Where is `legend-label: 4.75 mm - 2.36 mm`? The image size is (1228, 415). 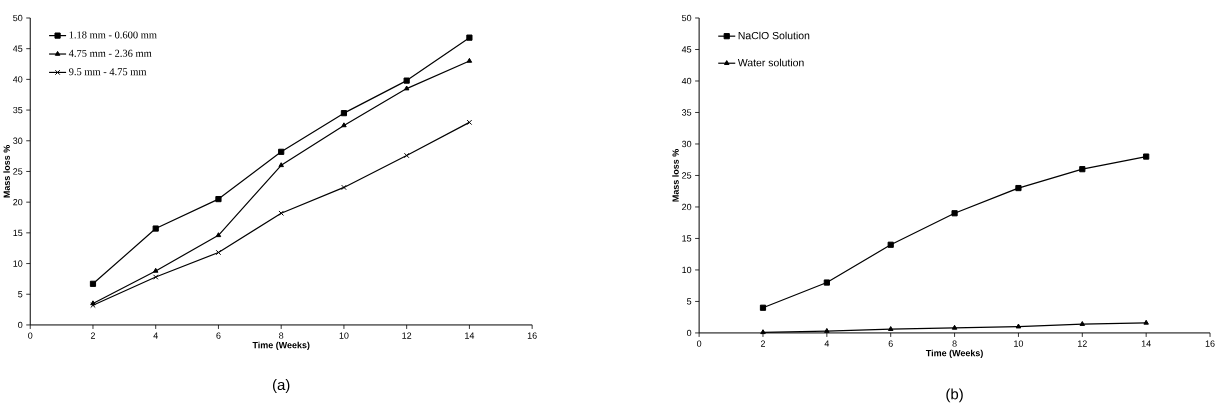 legend-label: 4.75 mm - 2.36 mm is located at coordinates (110, 53).